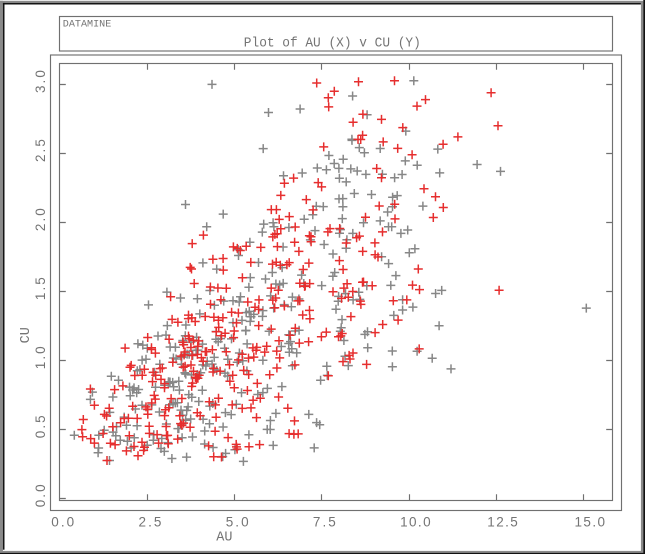 The height and width of the screenshot is (554, 645). What do you see at coordinates (502, 521) in the screenshot?
I see `svg-text: 12.5` at bounding box center [502, 521].